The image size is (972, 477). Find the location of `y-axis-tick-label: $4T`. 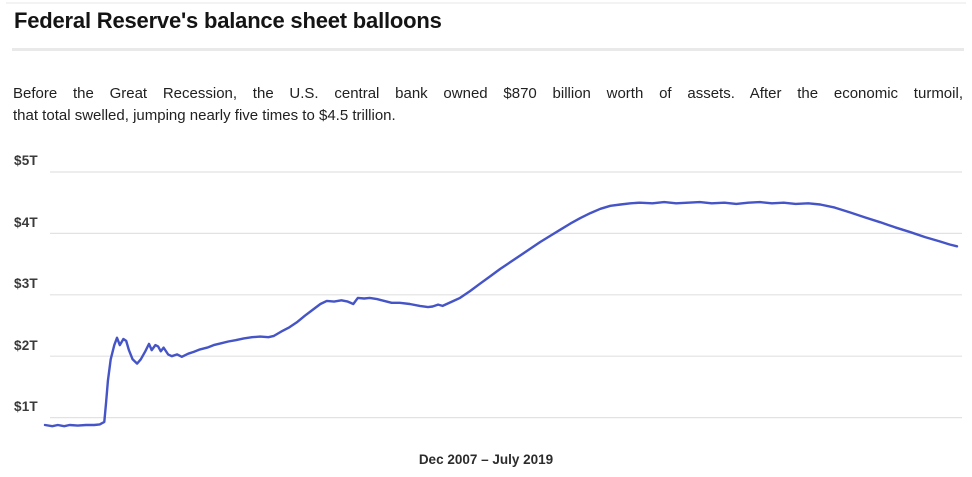

y-axis-tick-label: $4T is located at coordinates (26, 222).